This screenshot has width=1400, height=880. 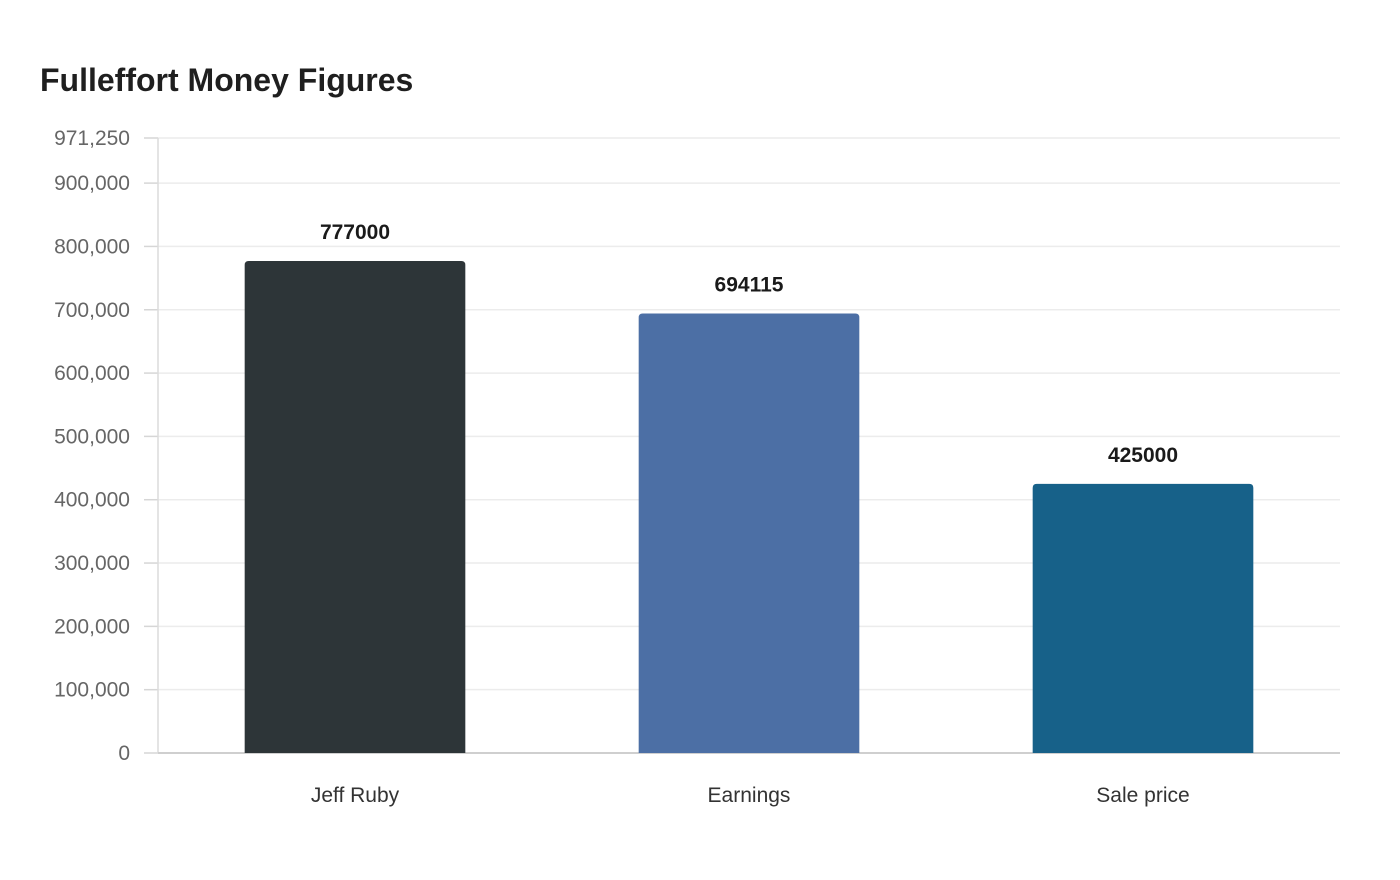 What do you see at coordinates (355, 232) in the screenshot?
I see `data-label: 777000` at bounding box center [355, 232].